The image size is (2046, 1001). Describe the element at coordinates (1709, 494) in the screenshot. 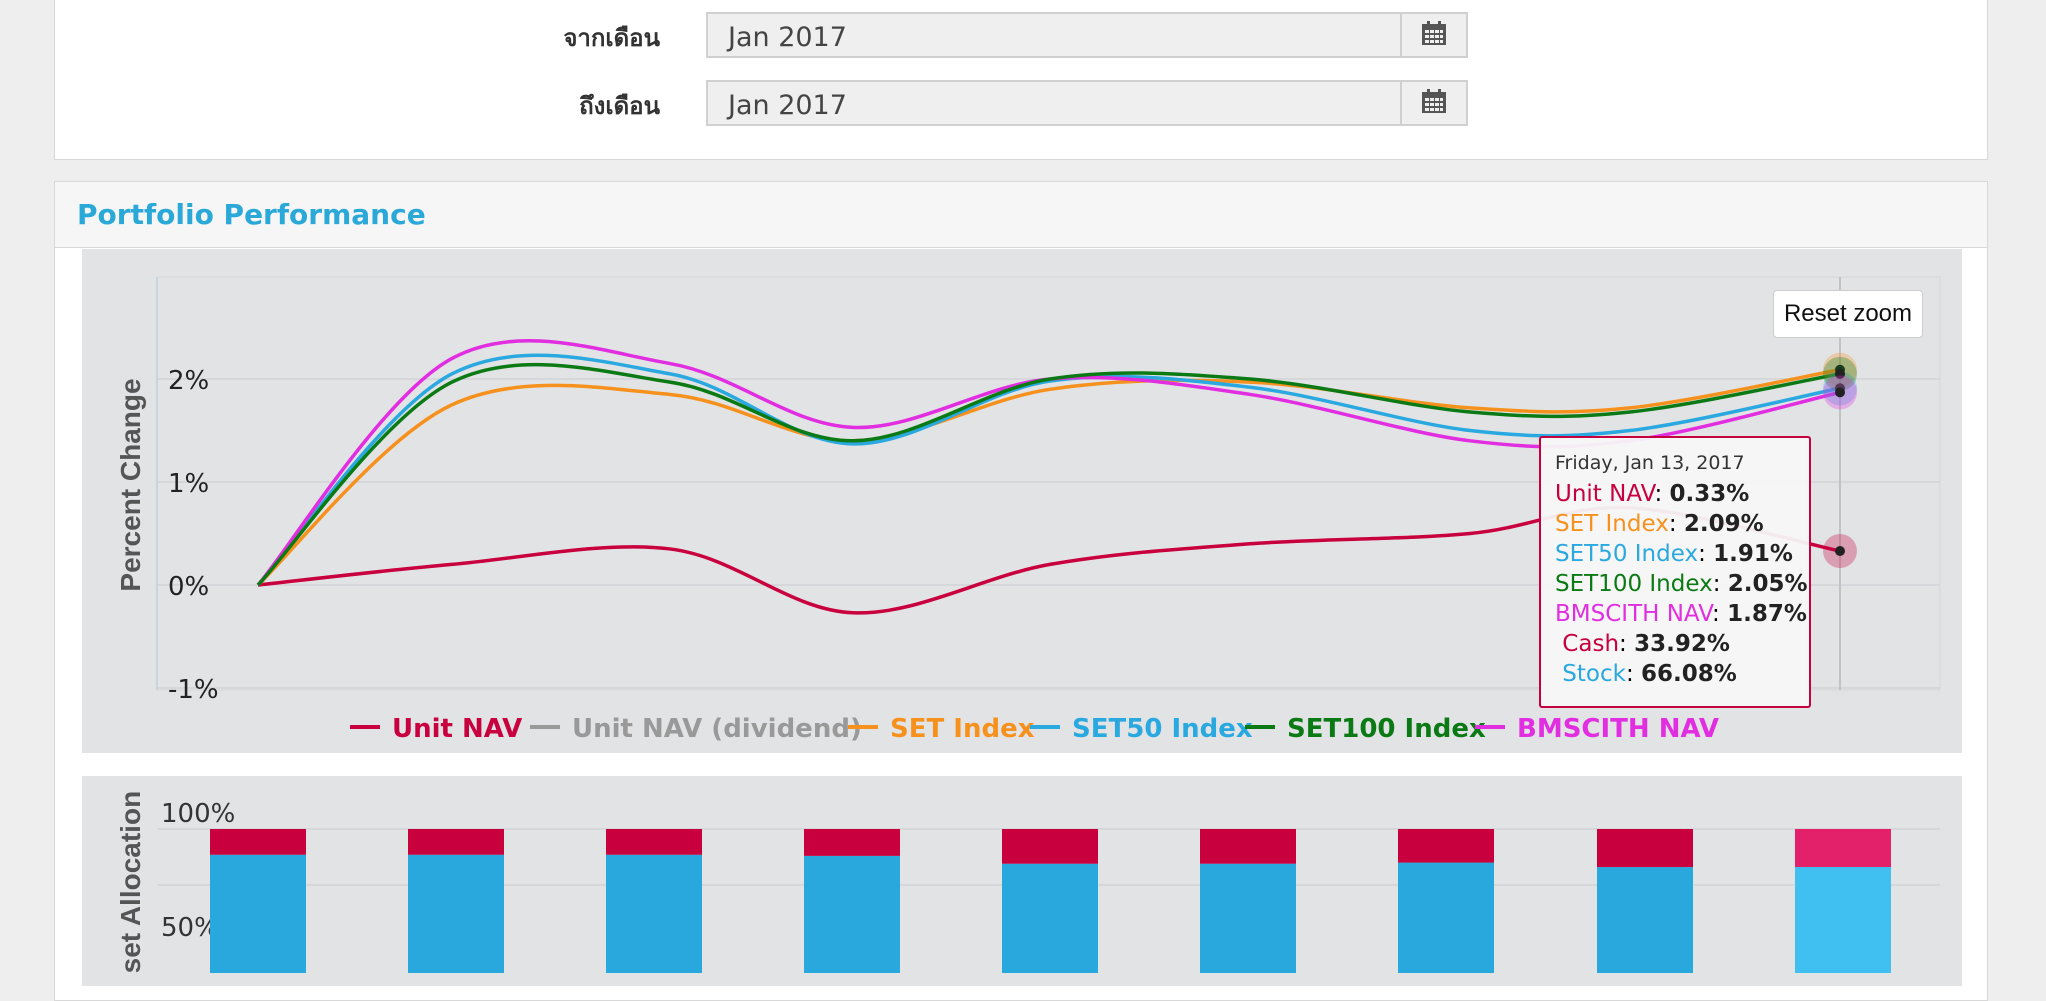

I see `tooltip-series-value: 0.33%` at that location.